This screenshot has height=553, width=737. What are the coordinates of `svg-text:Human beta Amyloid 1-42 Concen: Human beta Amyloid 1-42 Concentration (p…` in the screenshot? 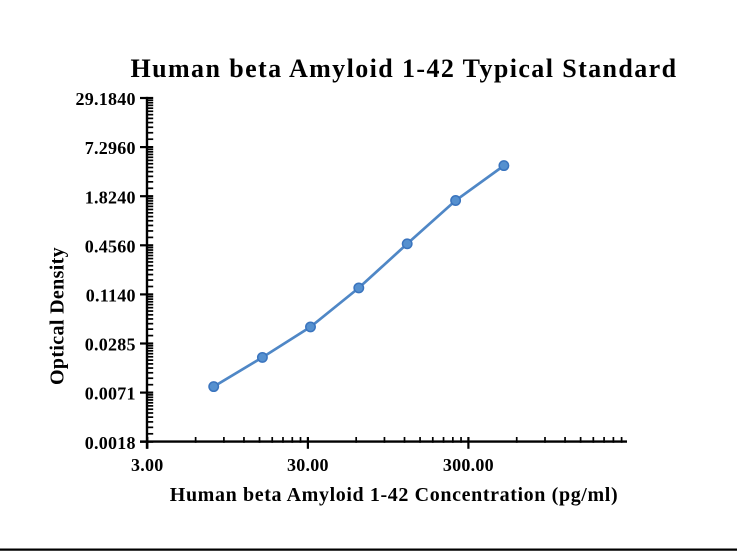 It's located at (394, 495).